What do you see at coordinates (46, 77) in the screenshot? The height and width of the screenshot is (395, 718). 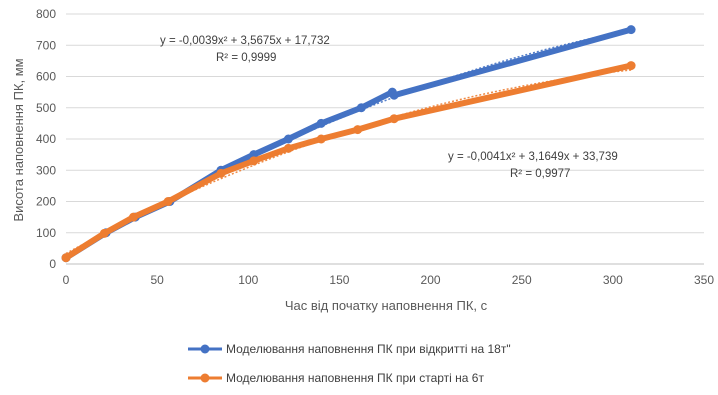 I see `y-tick-label: 600` at bounding box center [46, 77].